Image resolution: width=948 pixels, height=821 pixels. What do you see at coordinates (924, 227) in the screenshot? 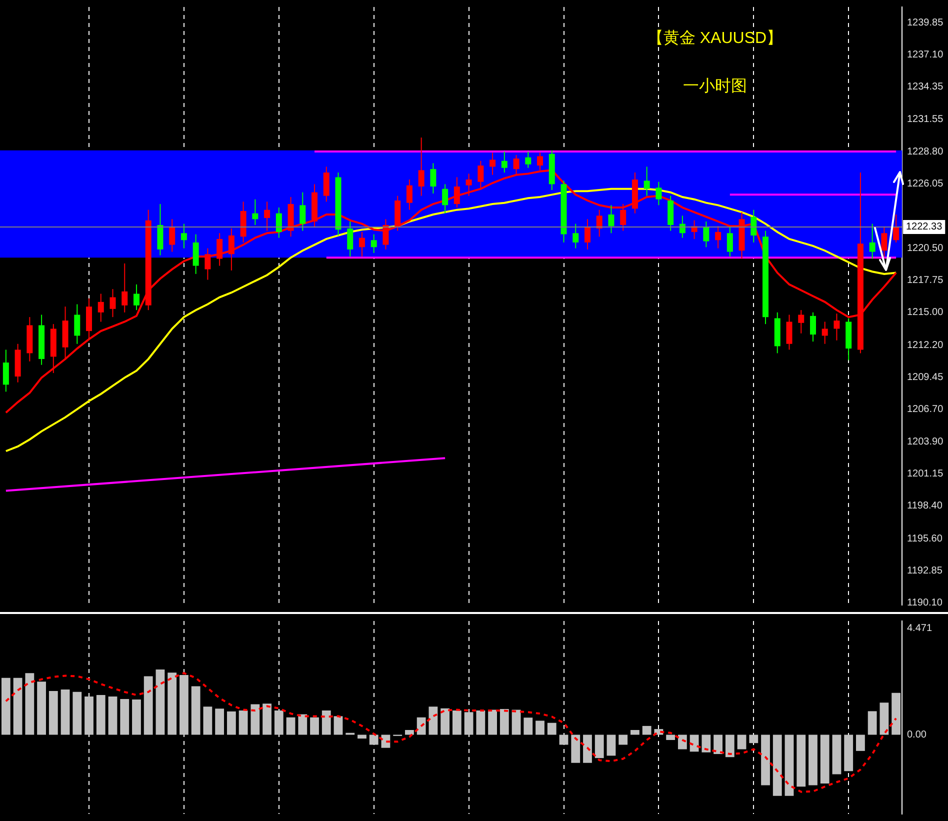
I see `ref-line-label: 1222.33` at bounding box center [924, 227].